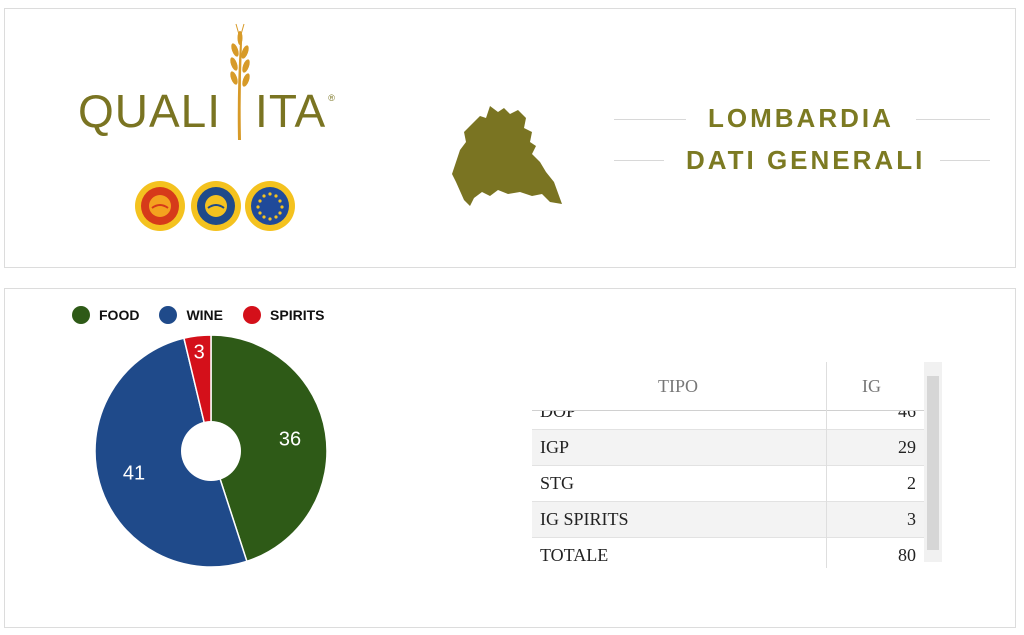 This screenshot has height=635, width=1024. I want to click on brand-part-2: ITA, so click(291, 111).